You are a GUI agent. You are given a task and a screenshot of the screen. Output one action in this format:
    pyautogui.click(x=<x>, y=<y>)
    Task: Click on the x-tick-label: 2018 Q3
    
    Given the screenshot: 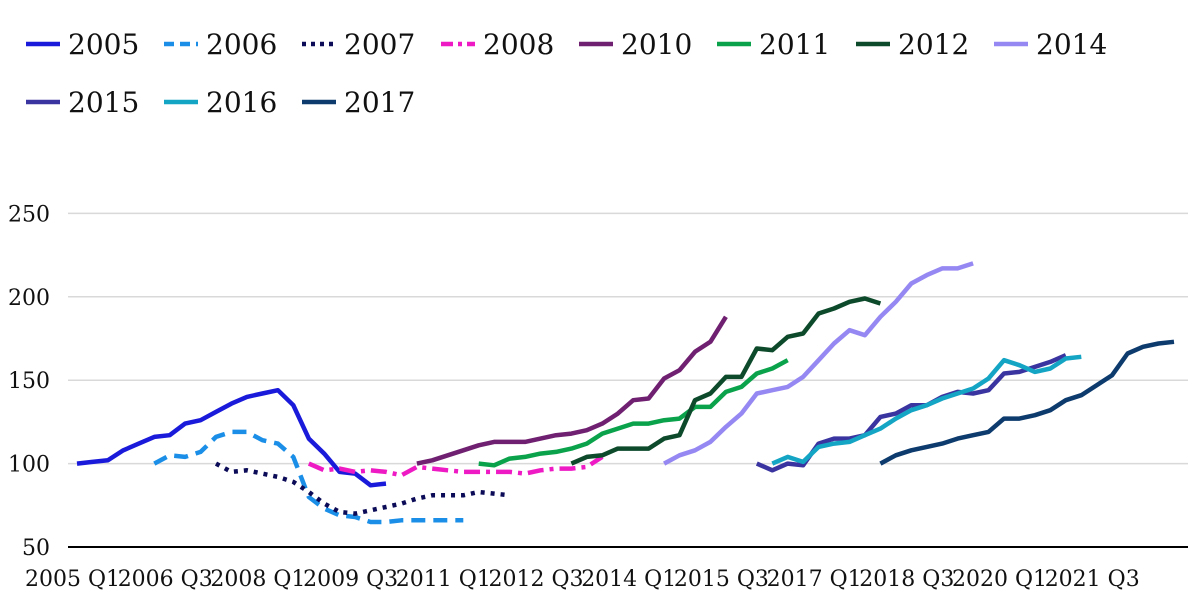 What is the action you would take?
    pyautogui.click(x=906, y=579)
    